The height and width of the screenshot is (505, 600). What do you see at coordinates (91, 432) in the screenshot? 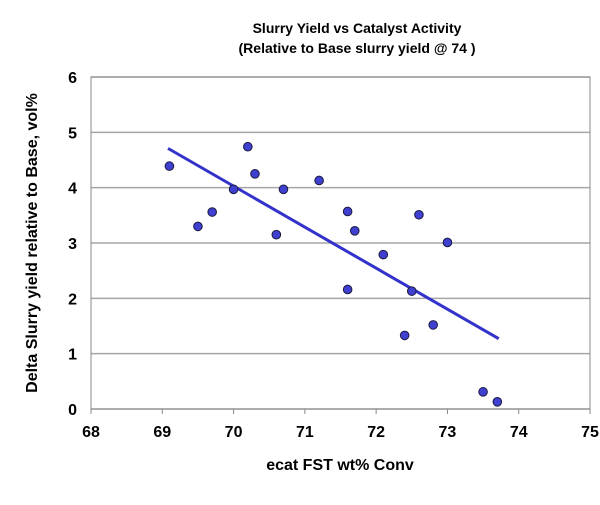
I see `x-tick-label: 68` at bounding box center [91, 432].